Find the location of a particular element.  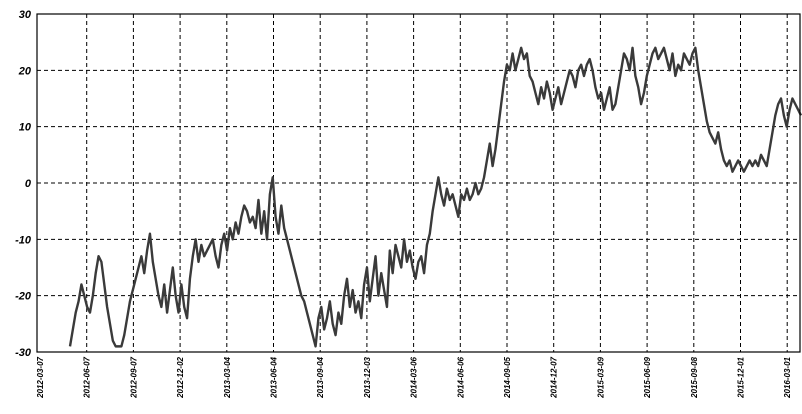

x-tick-label: 2015-12-01 is located at coordinates (741, 377).